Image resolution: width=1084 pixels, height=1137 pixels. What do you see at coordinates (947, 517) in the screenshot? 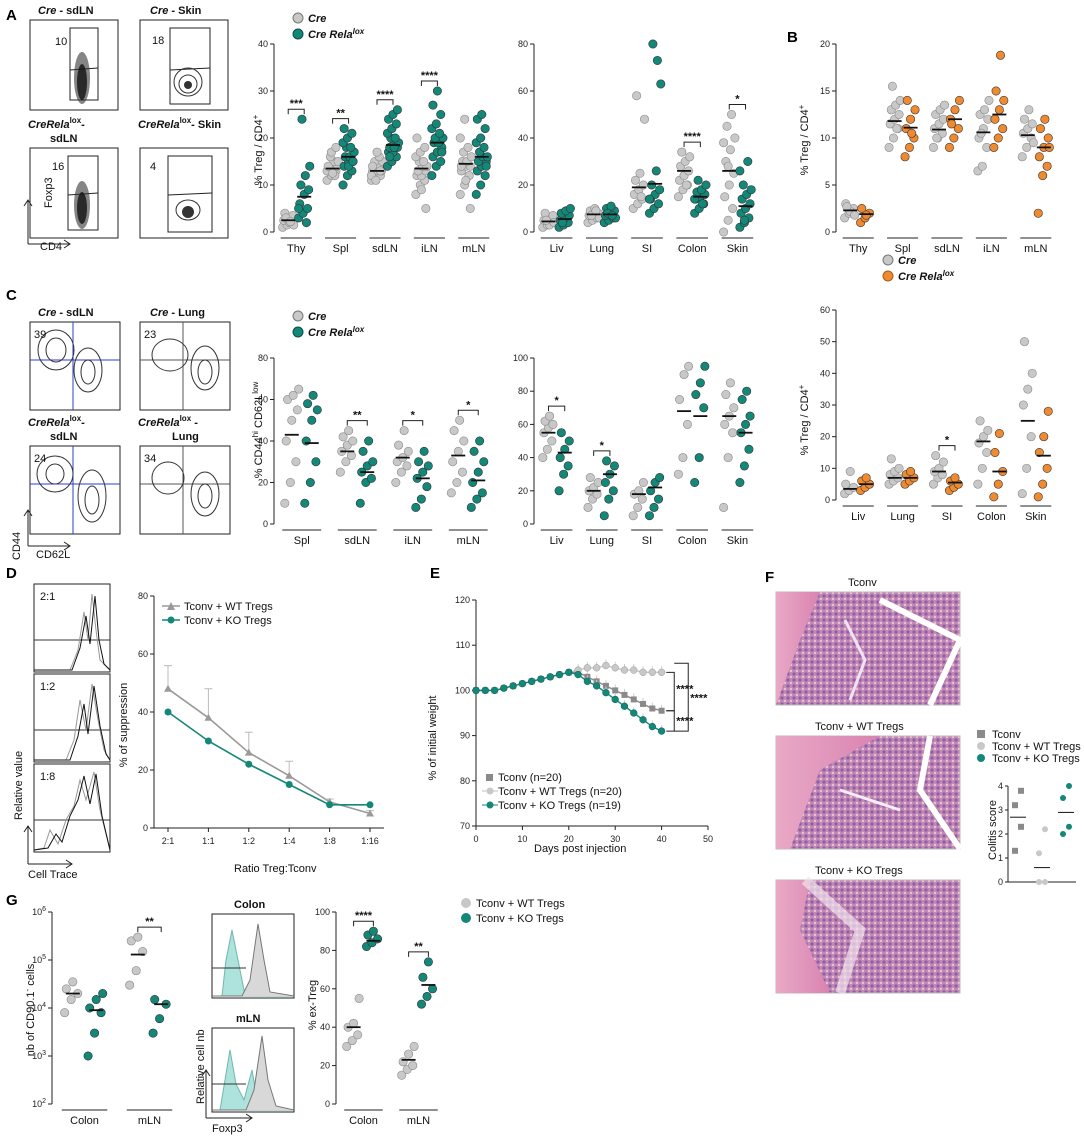
I see `category-label: SI` at bounding box center [947, 517].